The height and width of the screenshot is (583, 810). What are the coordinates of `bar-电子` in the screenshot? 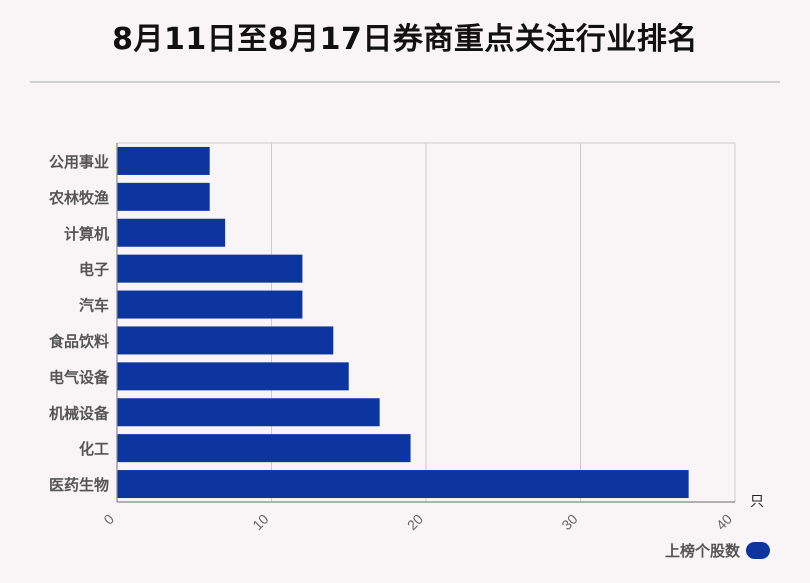 It's located at (210, 268).